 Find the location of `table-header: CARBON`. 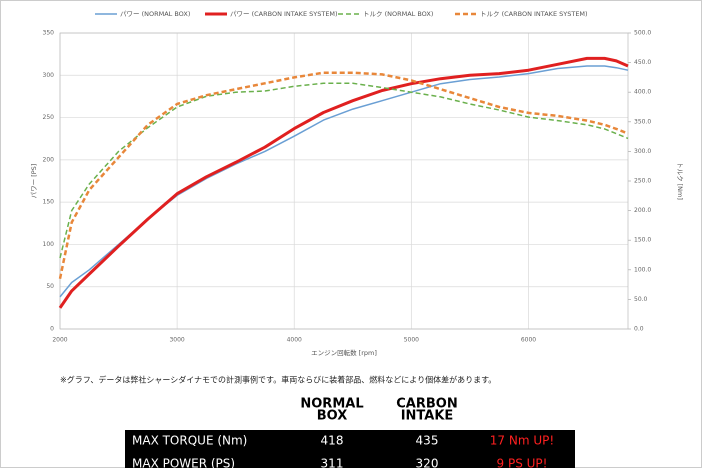

table-header: CARBON is located at coordinates (426, 404).